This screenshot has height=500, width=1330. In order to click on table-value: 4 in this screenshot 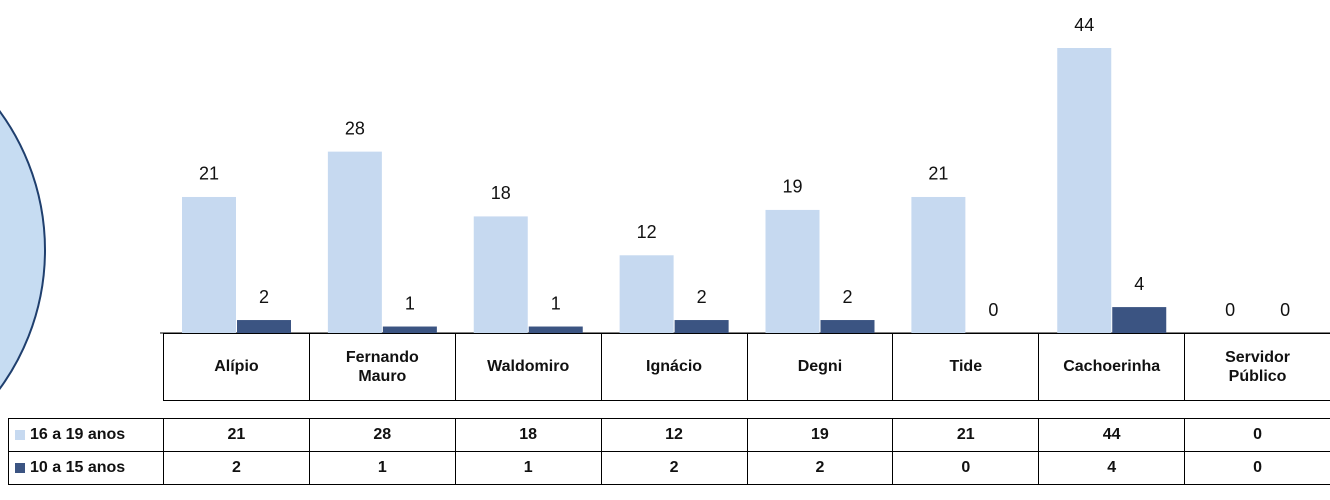, I will do `click(1112, 468)`.